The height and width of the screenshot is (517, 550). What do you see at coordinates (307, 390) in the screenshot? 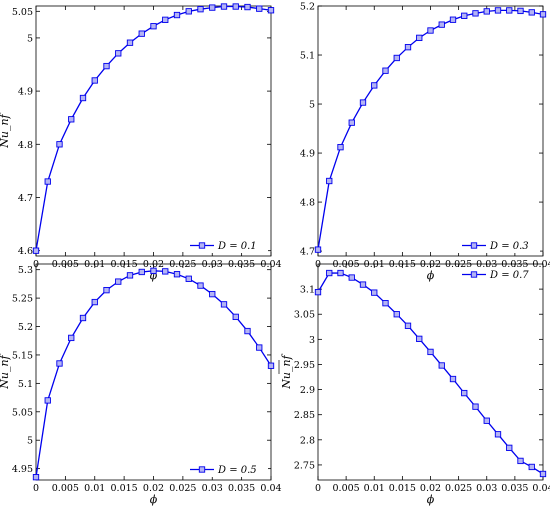
I see `y-tick-label: 2.9` at bounding box center [307, 390].